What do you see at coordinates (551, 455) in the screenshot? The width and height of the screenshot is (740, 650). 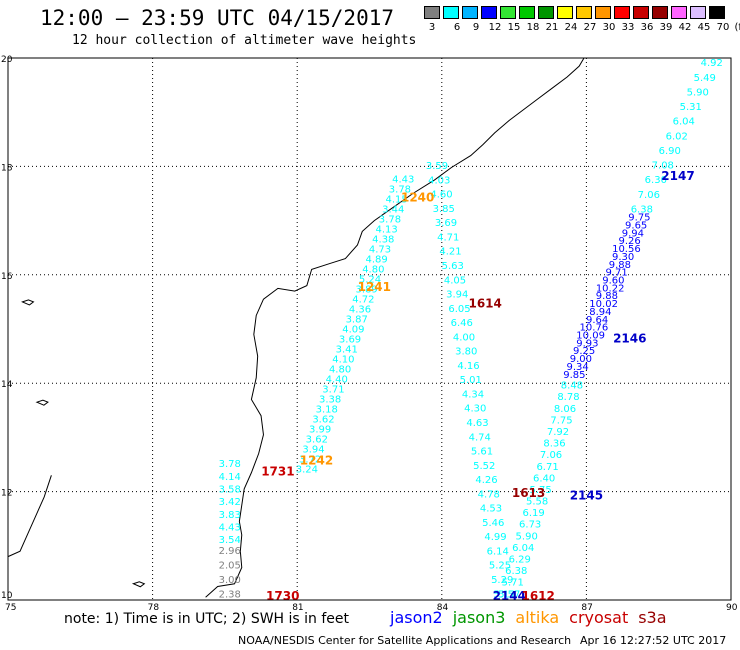 I see `swh-value: 7.06` at bounding box center [551, 455].